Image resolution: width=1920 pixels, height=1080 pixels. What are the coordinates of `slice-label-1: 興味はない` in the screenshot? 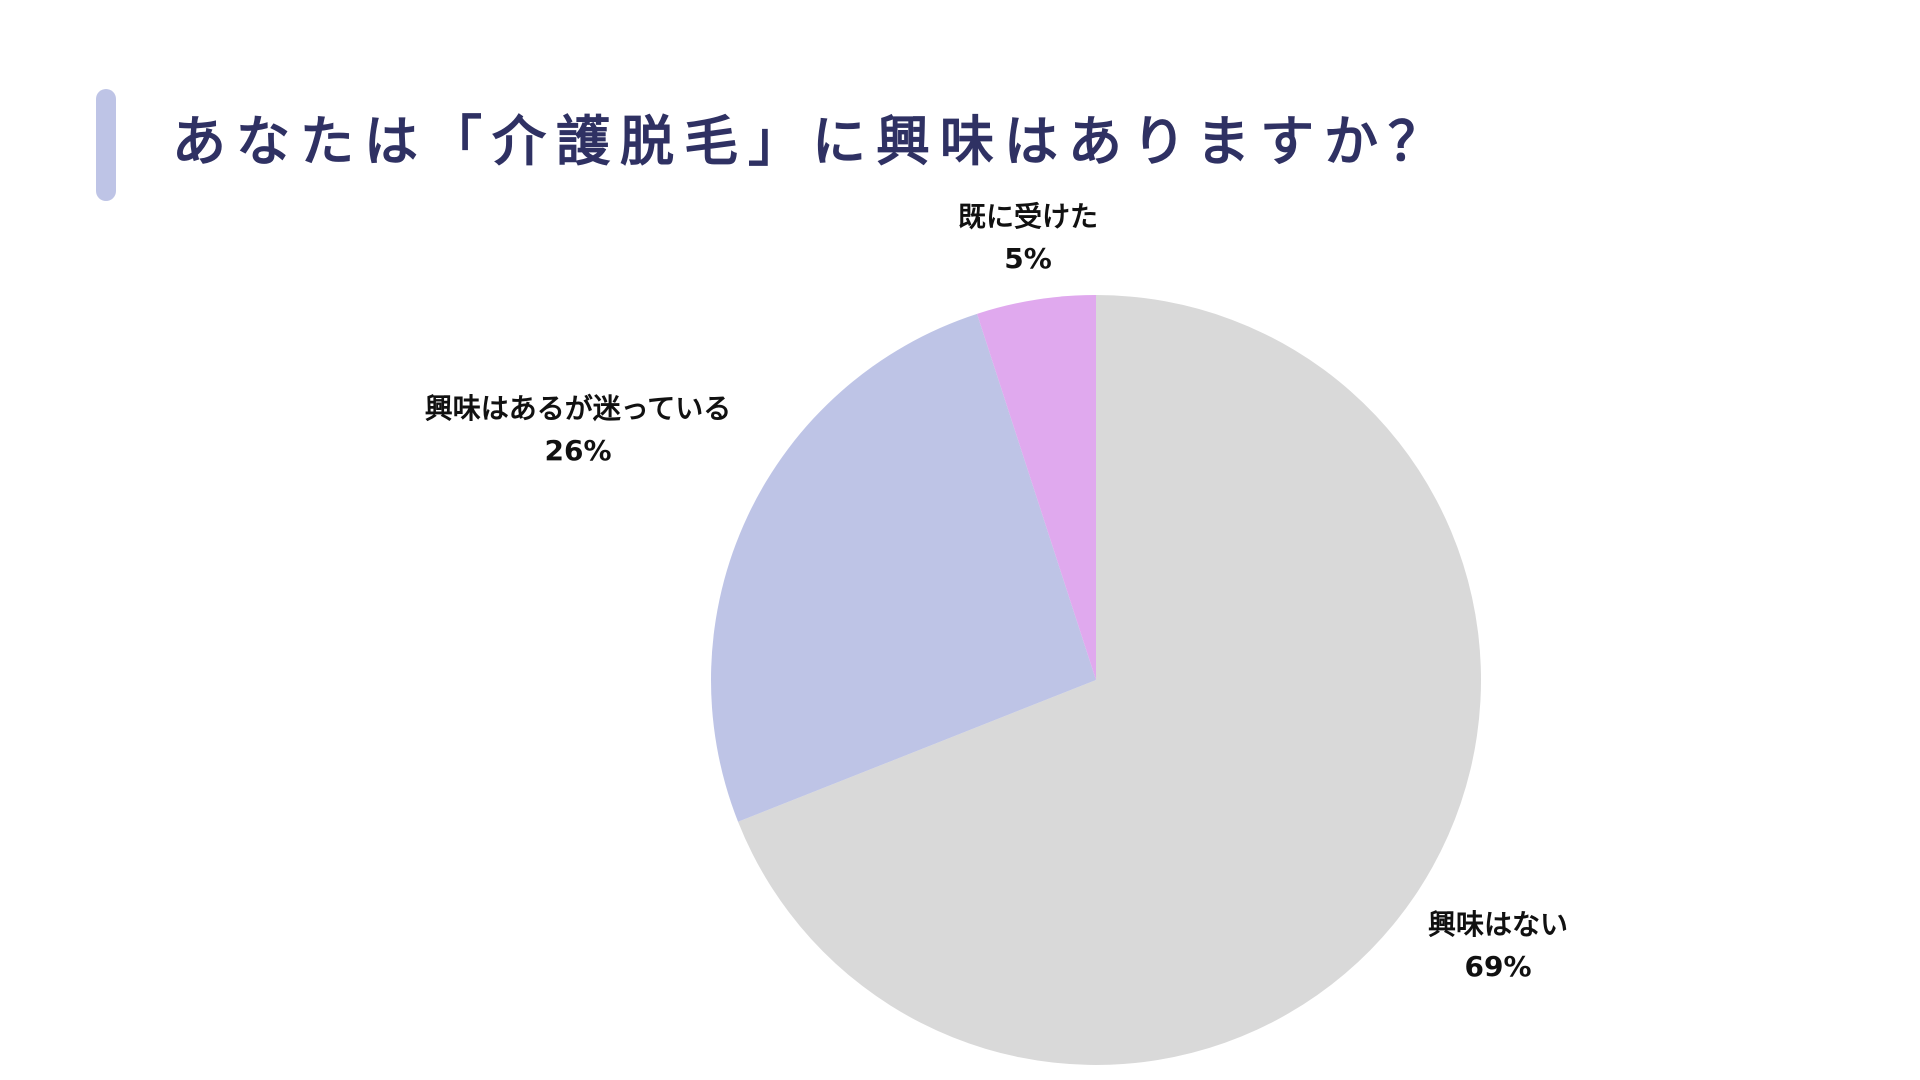 It's located at (1498, 924).